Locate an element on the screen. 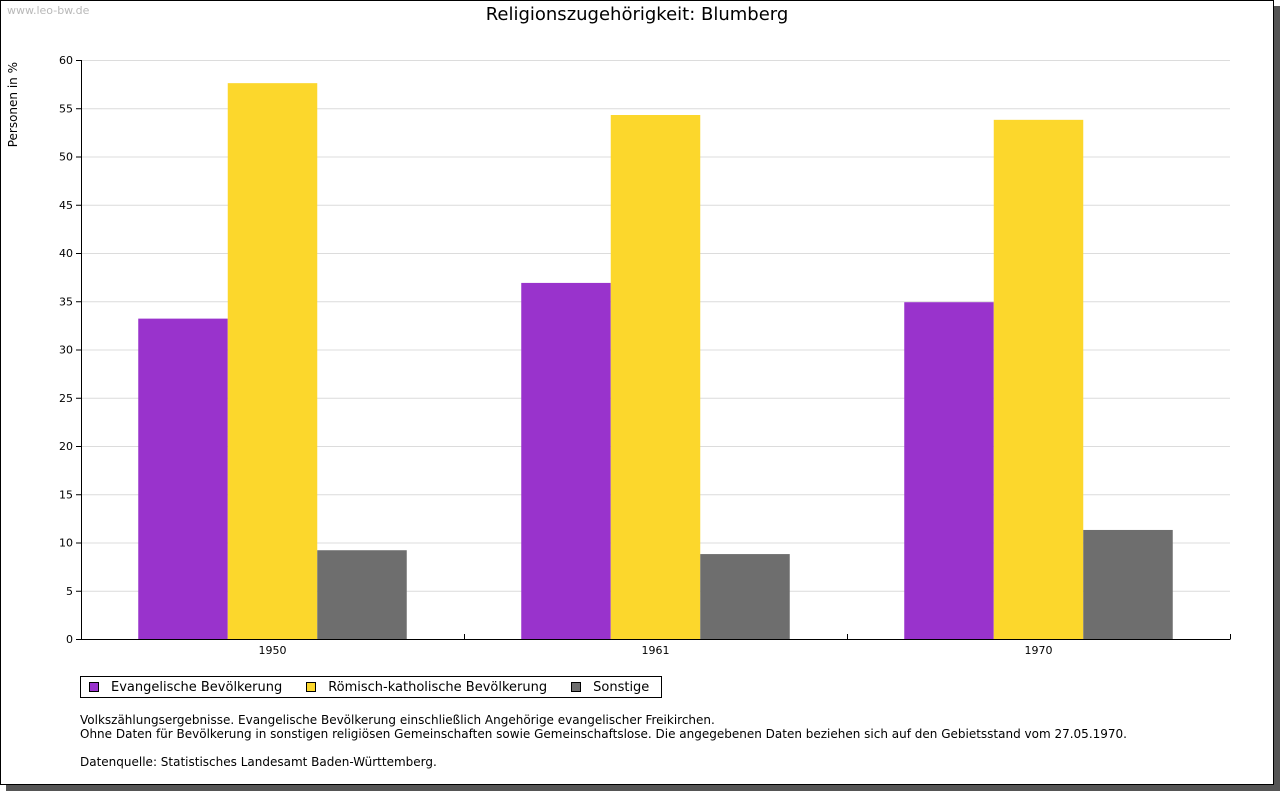 The height and width of the screenshot is (791, 1280). y-tick-label: 30 is located at coordinates (66, 350).